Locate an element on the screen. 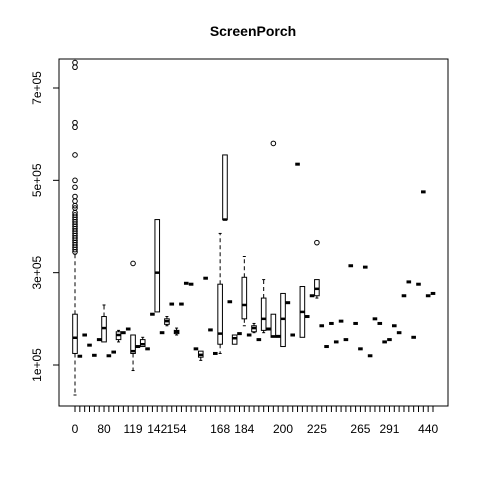 This screenshot has width=480, height=480. x-tick-label: 440 is located at coordinates (428, 429).